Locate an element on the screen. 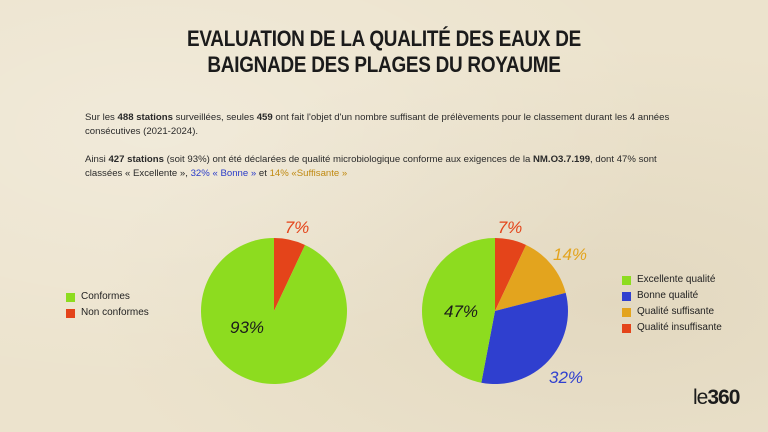  legend-conformity: Conformes Non conformes is located at coordinates (107, 305).